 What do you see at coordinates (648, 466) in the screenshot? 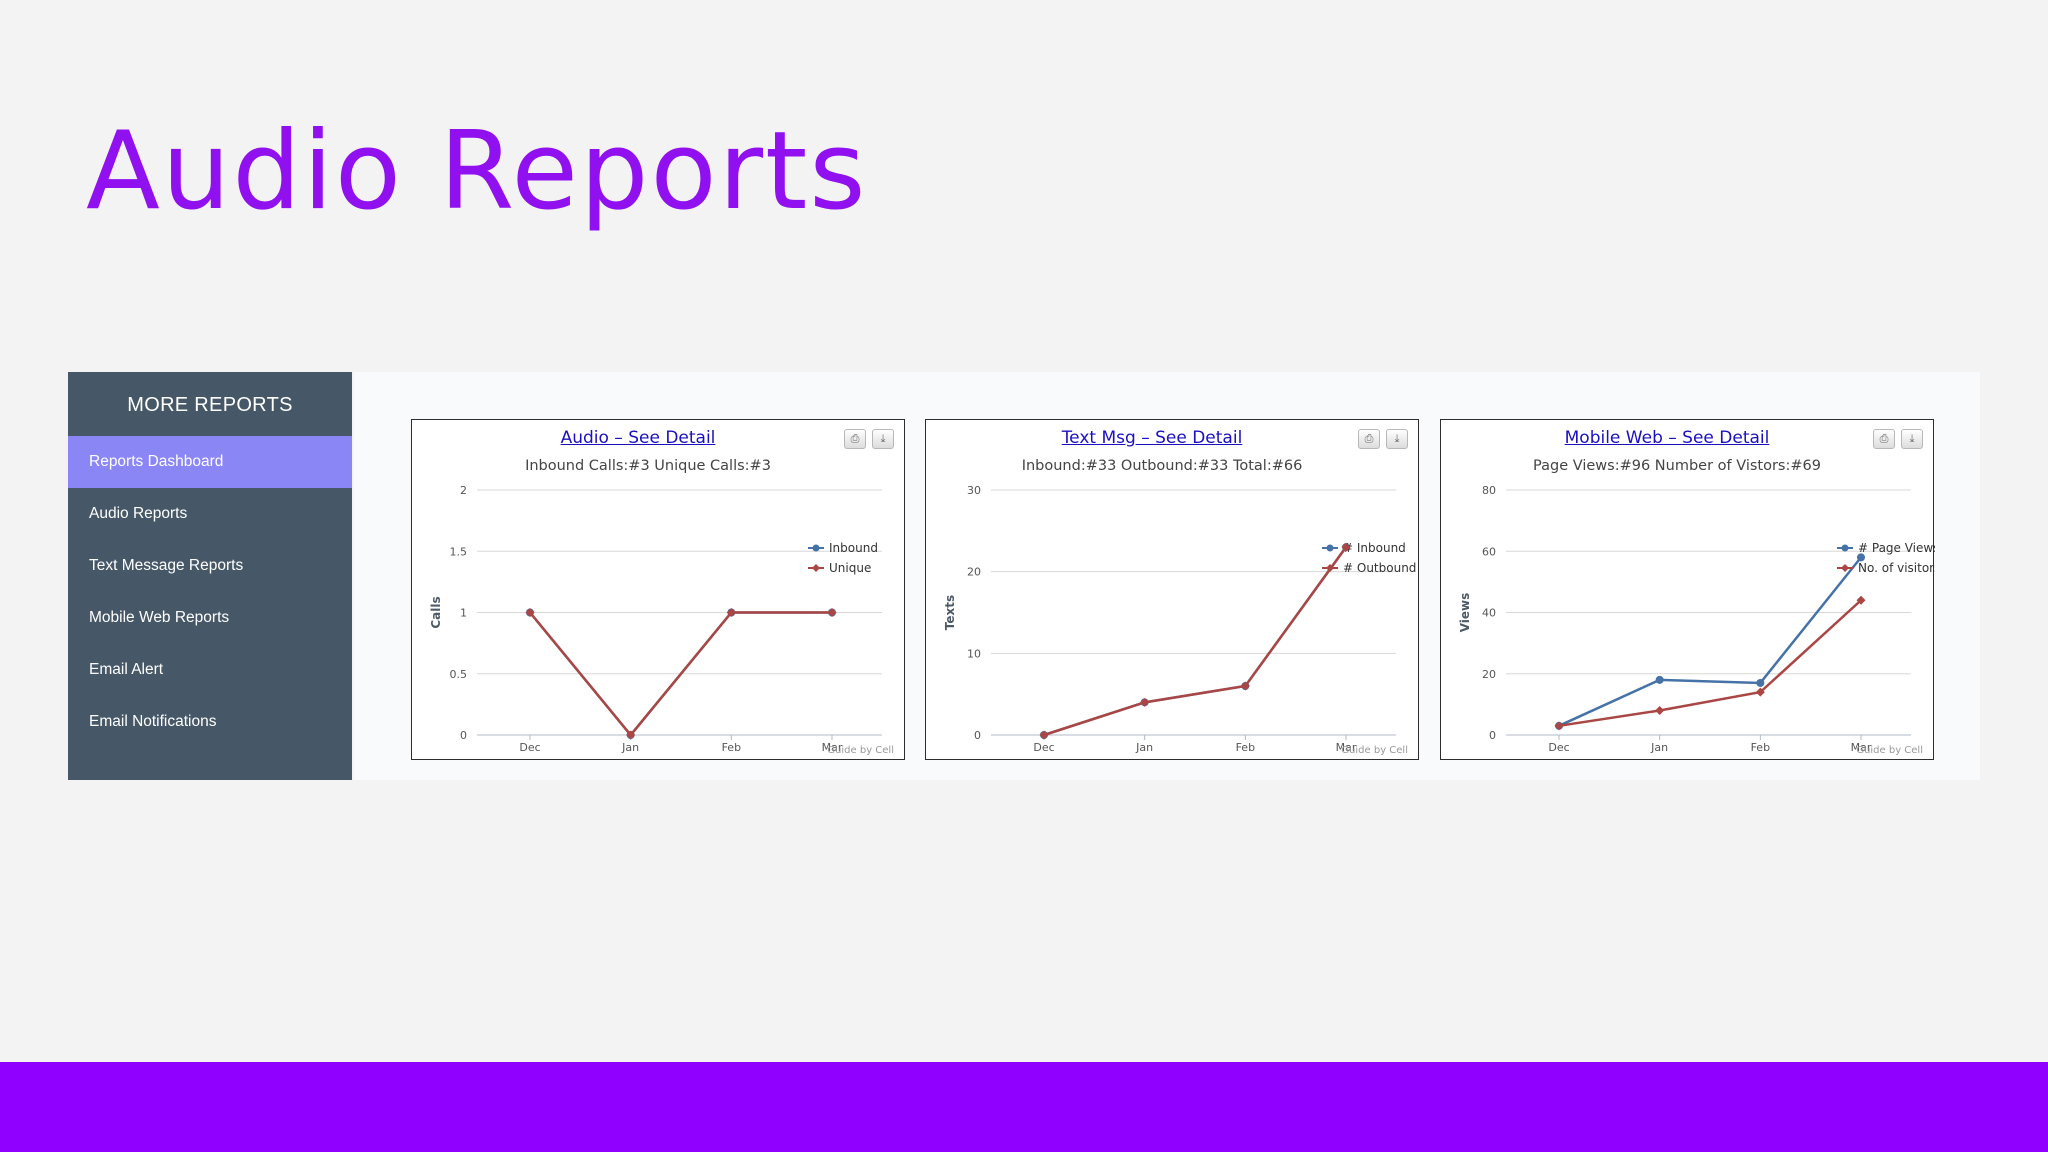
I see `audio-chart-subtitle: Inbound Calls:#3 Unique Calls:#3` at bounding box center [648, 466].